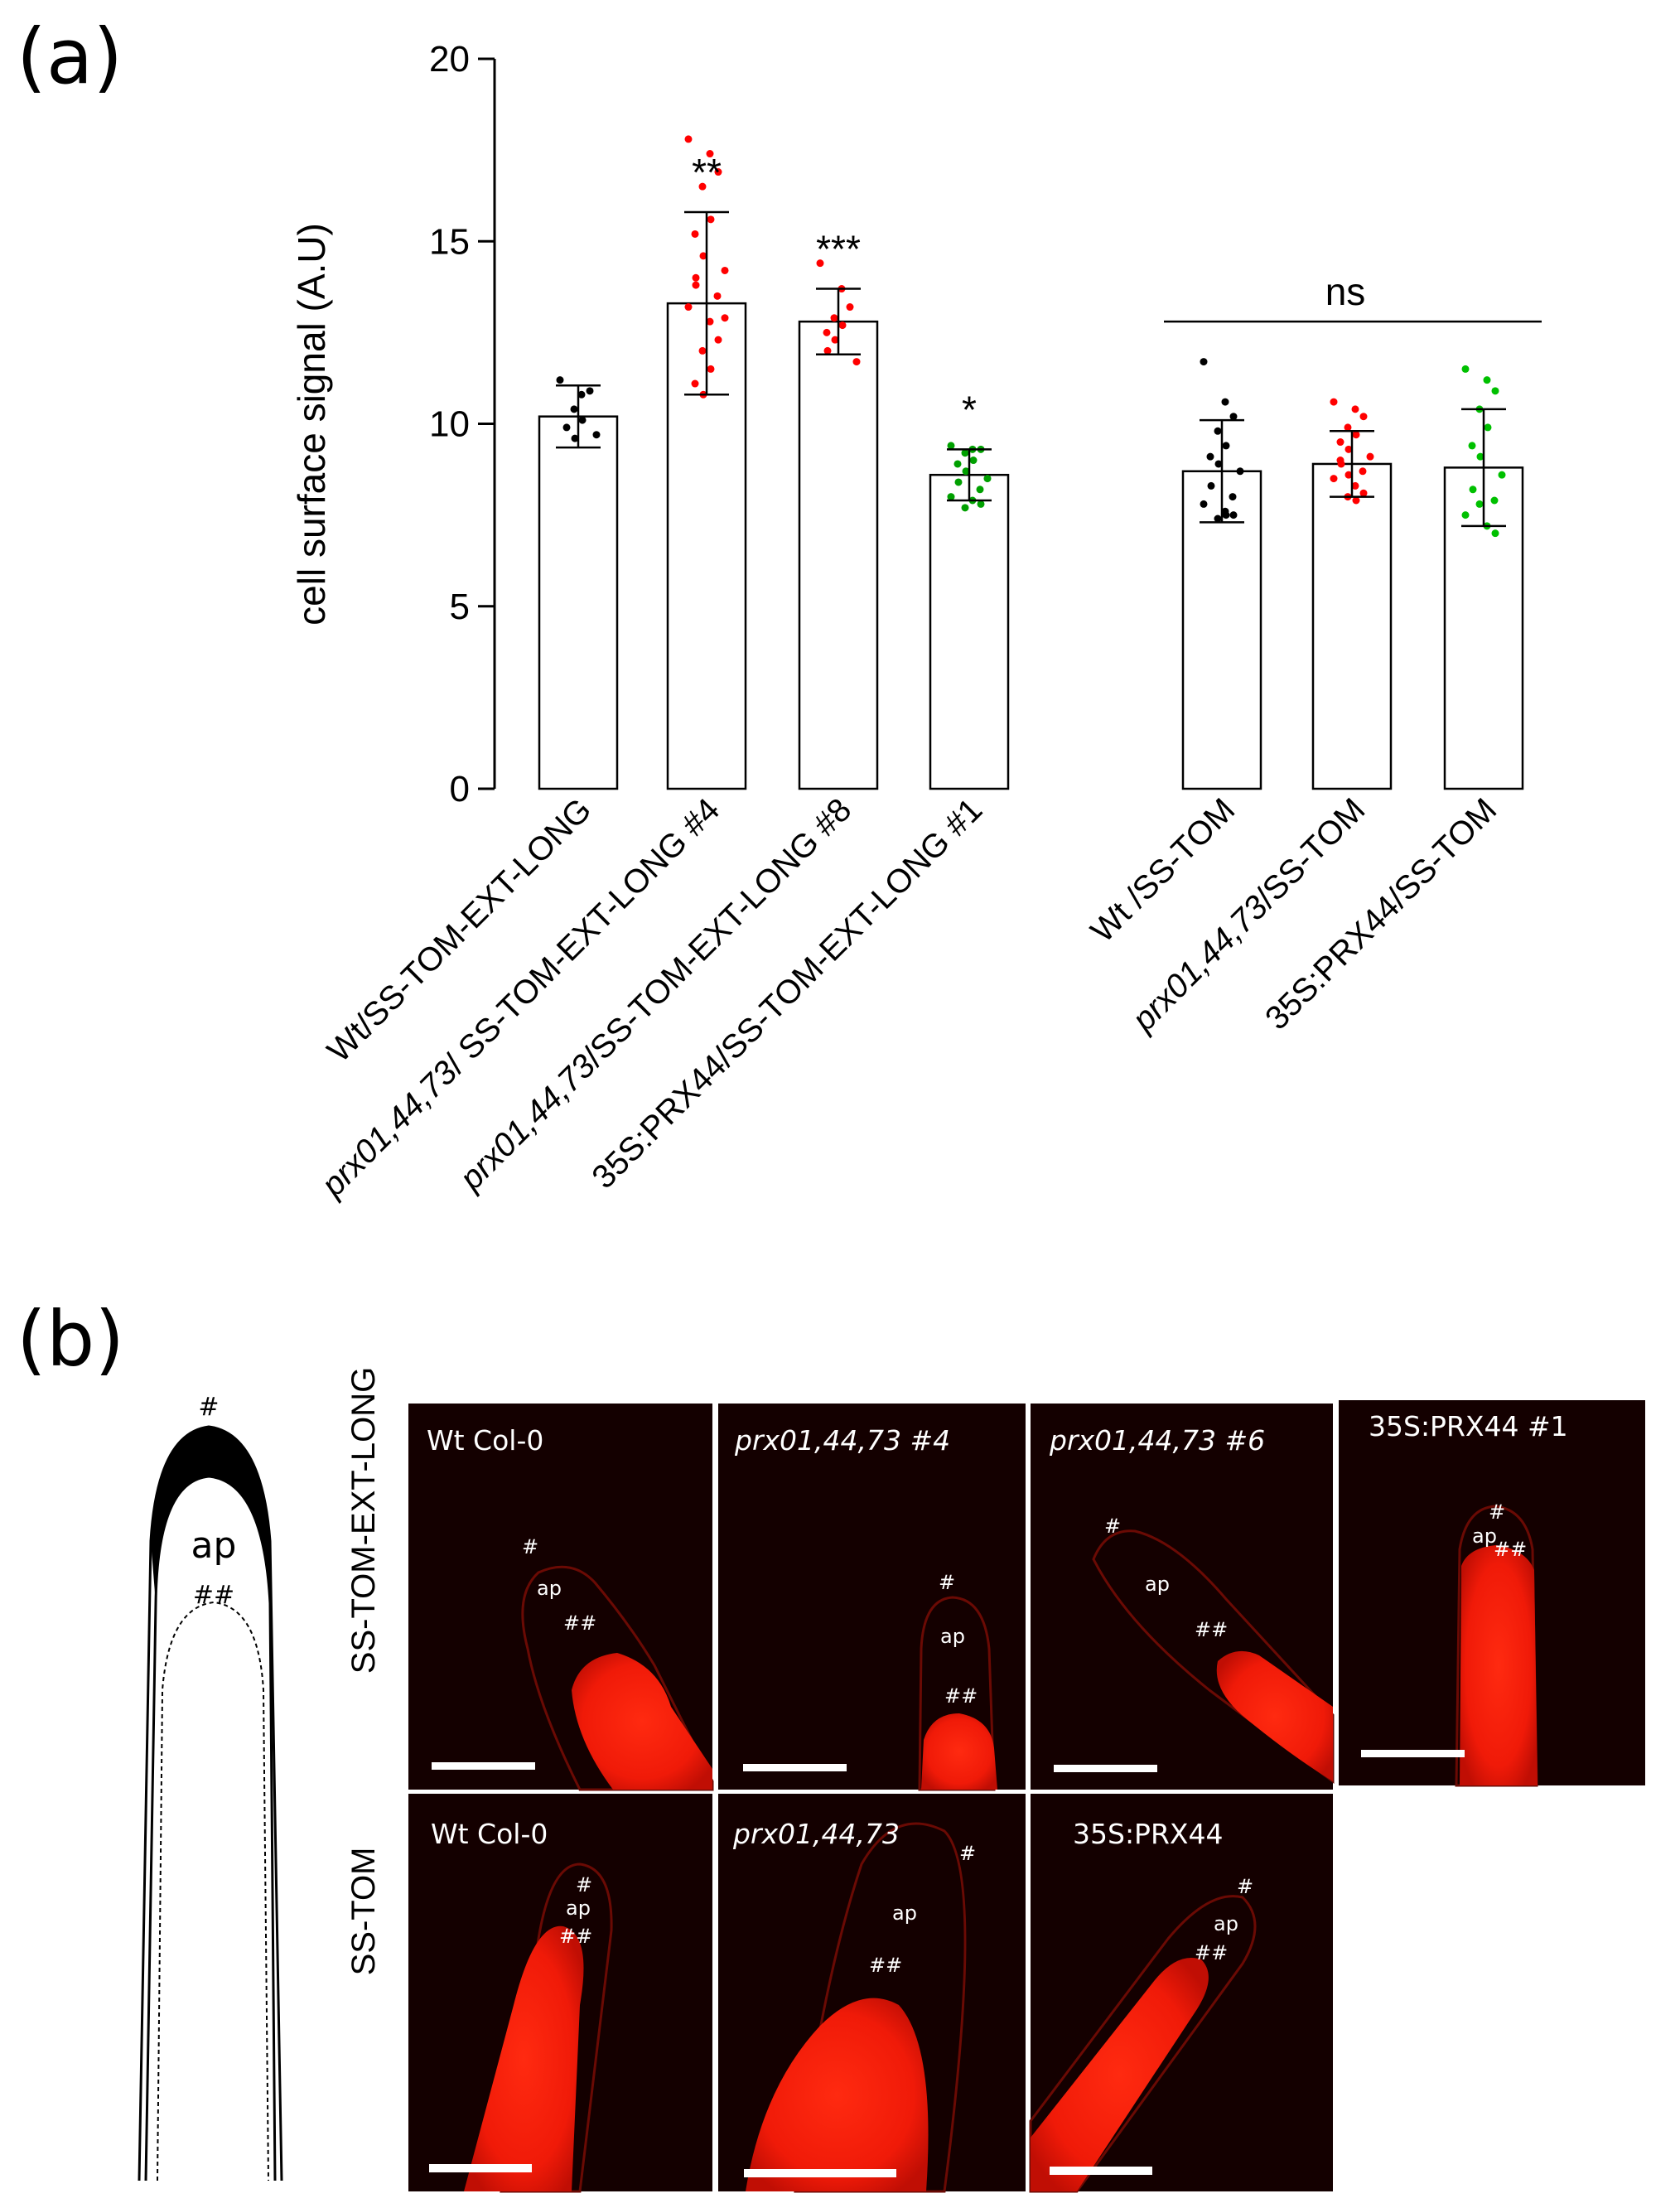  Describe the element at coordinates (208, 1408) in the screenshot. I see `diagram-mark-1: #` at that location.